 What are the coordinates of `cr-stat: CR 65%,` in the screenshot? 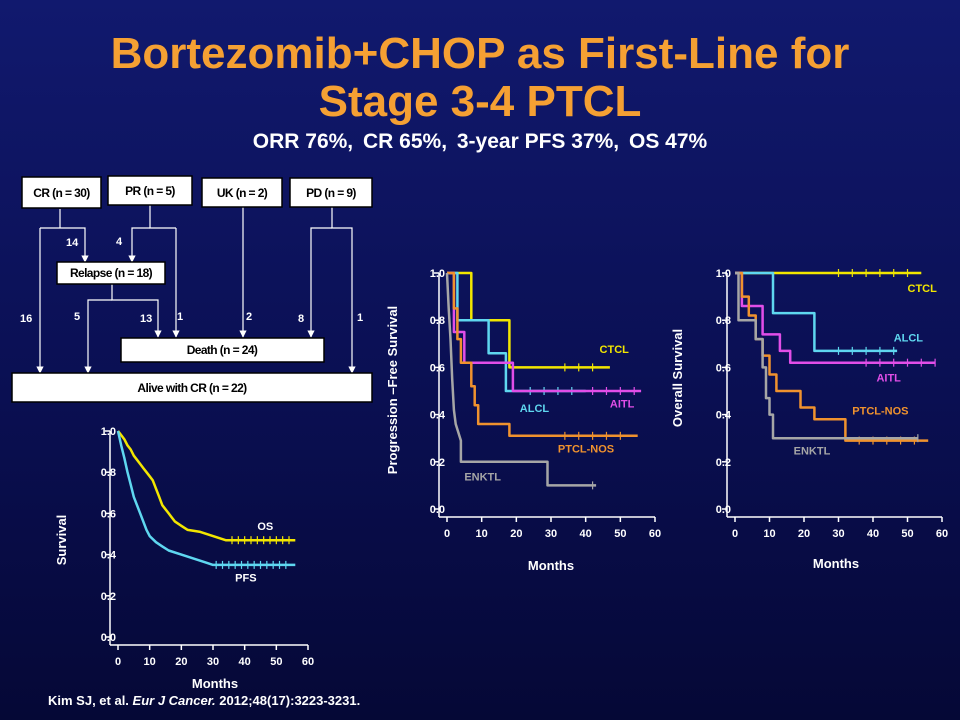 It's located at (405, 141).